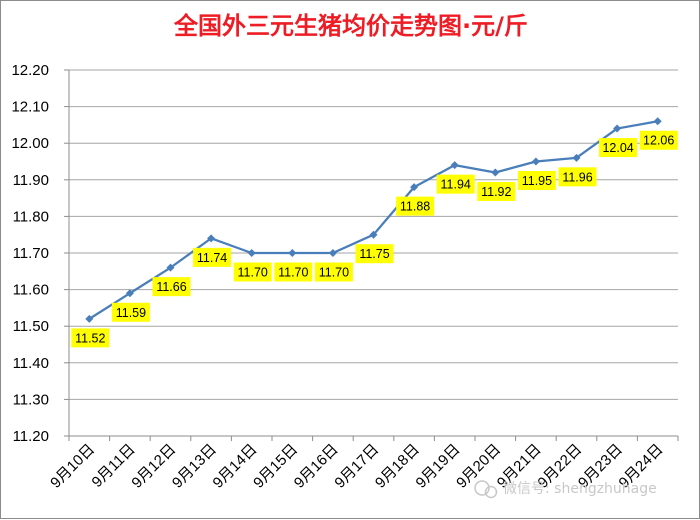 Image resolution: width=700 pixels, height=520 pixels. I want to click on y-tick-label: 11.80, so click(31, 216).